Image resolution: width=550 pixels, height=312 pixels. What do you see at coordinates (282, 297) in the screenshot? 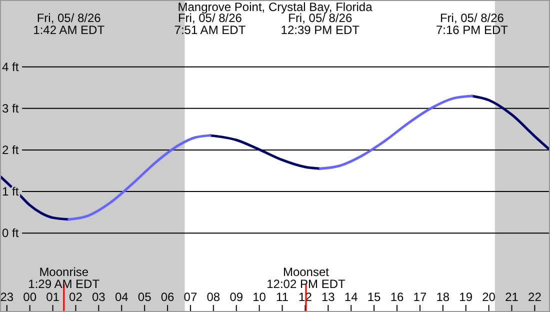
I see `x-tick-label: 11` at bounding box center [282, 297].